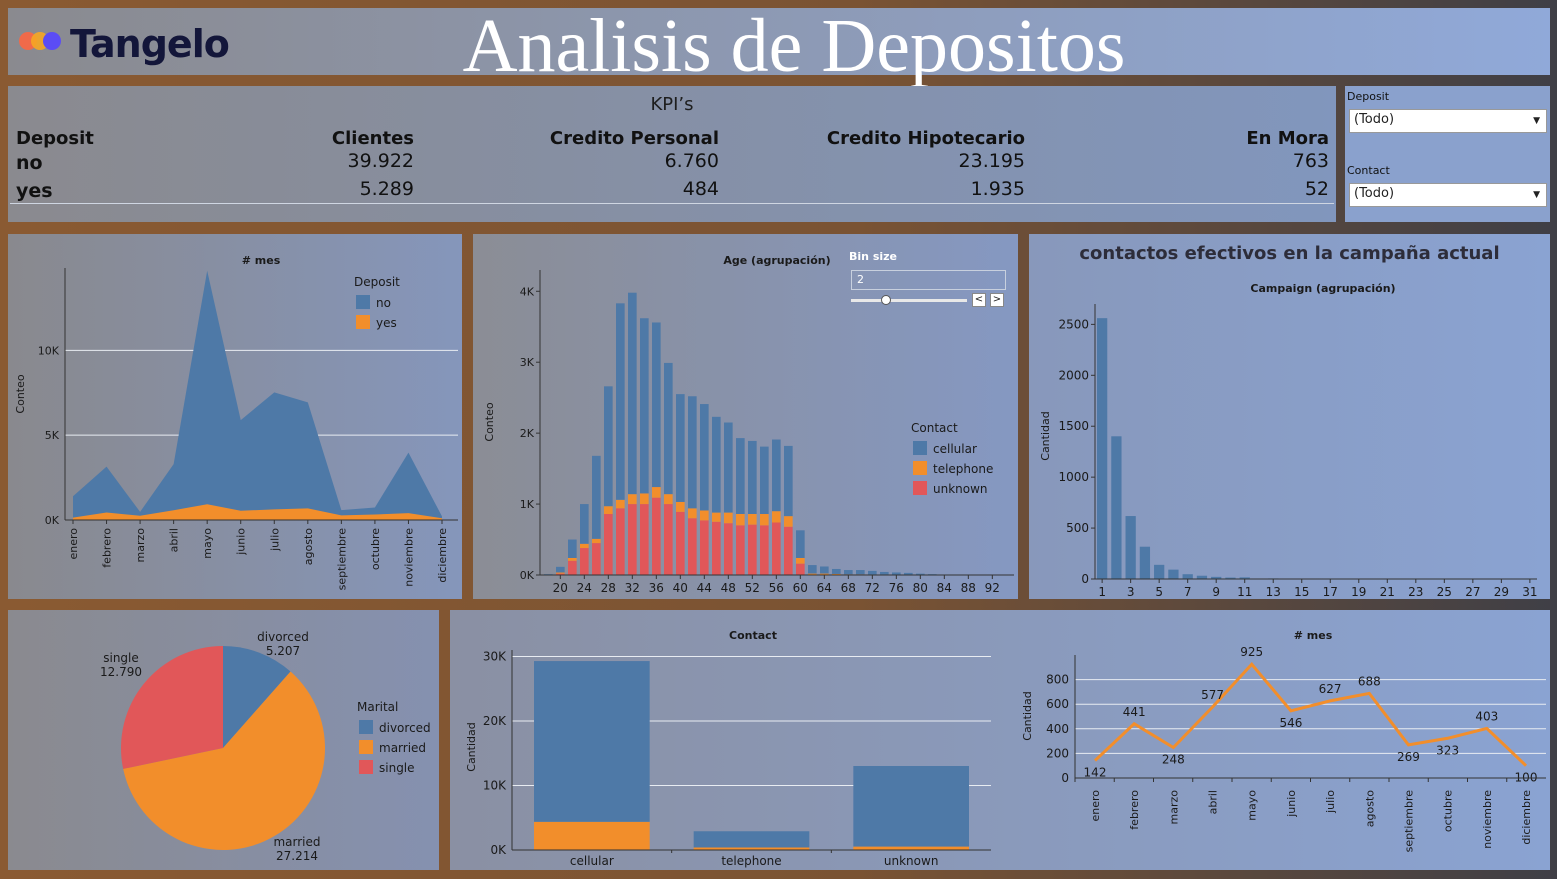  Describe the element at coordinates (997, 189) in the screenshot. I see `kpi-value: 1.935` at that location.